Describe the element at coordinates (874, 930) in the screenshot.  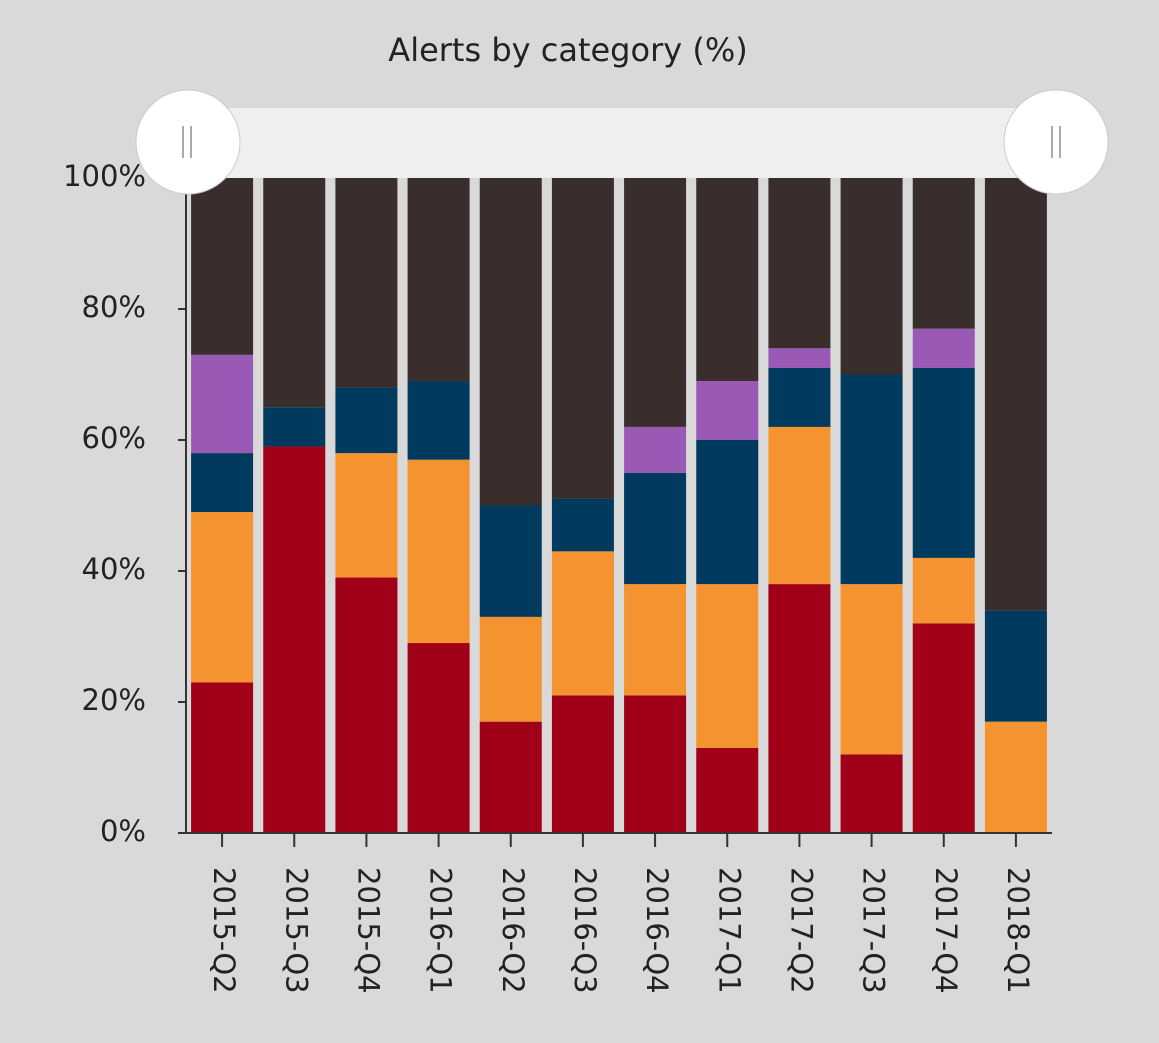
I see `x-tick-label: 2017-Q3` at that location.